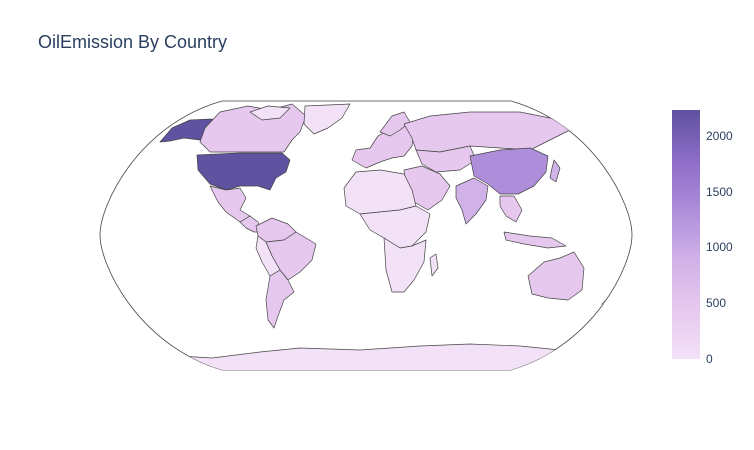 This screenshot has height=450, width=754. What do you see at coordinates (509, 171) in the screenshot?
I see `region-china` at bounding box center [509, 171].